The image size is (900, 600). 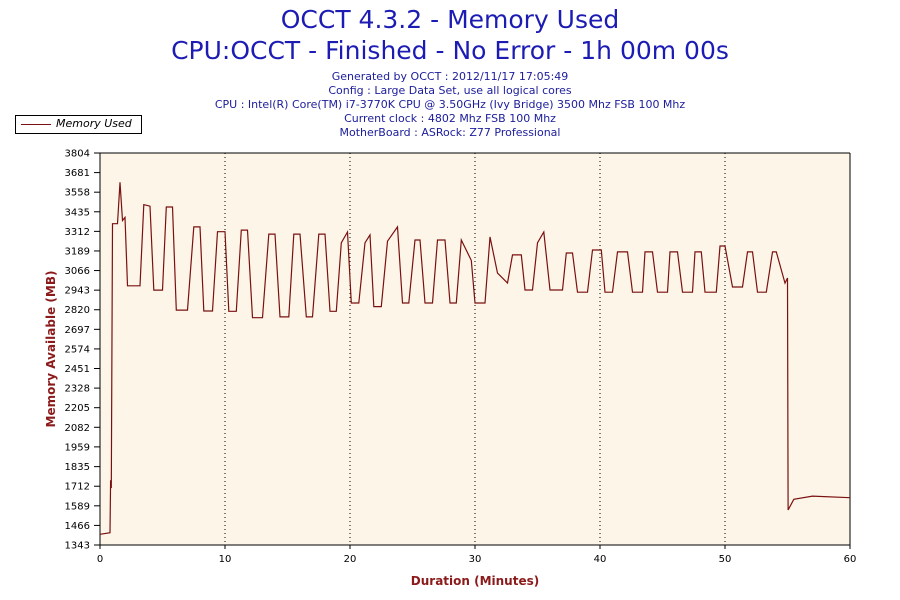 What do you see at coordinates (36, 124) in the screenshot?
I see `legend-swatch` at bounding box center [36, 124].